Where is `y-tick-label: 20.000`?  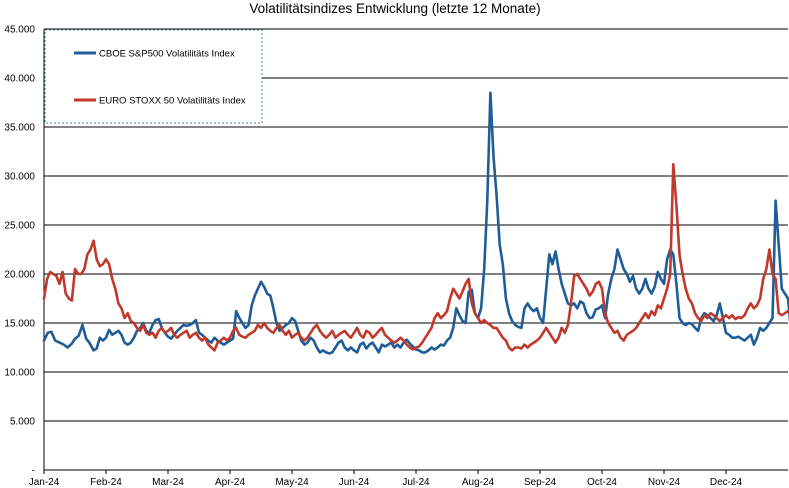 y-tick-label: 20.000 is located at coordinates (19, 275).